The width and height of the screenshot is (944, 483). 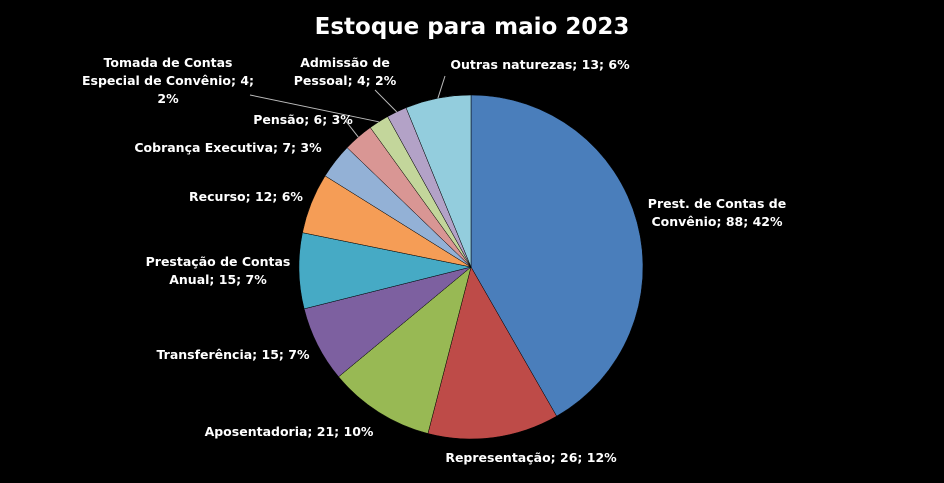 I want to click on slice-label: Outras naturezas; 13; 6%, so click(x=540, y=64).